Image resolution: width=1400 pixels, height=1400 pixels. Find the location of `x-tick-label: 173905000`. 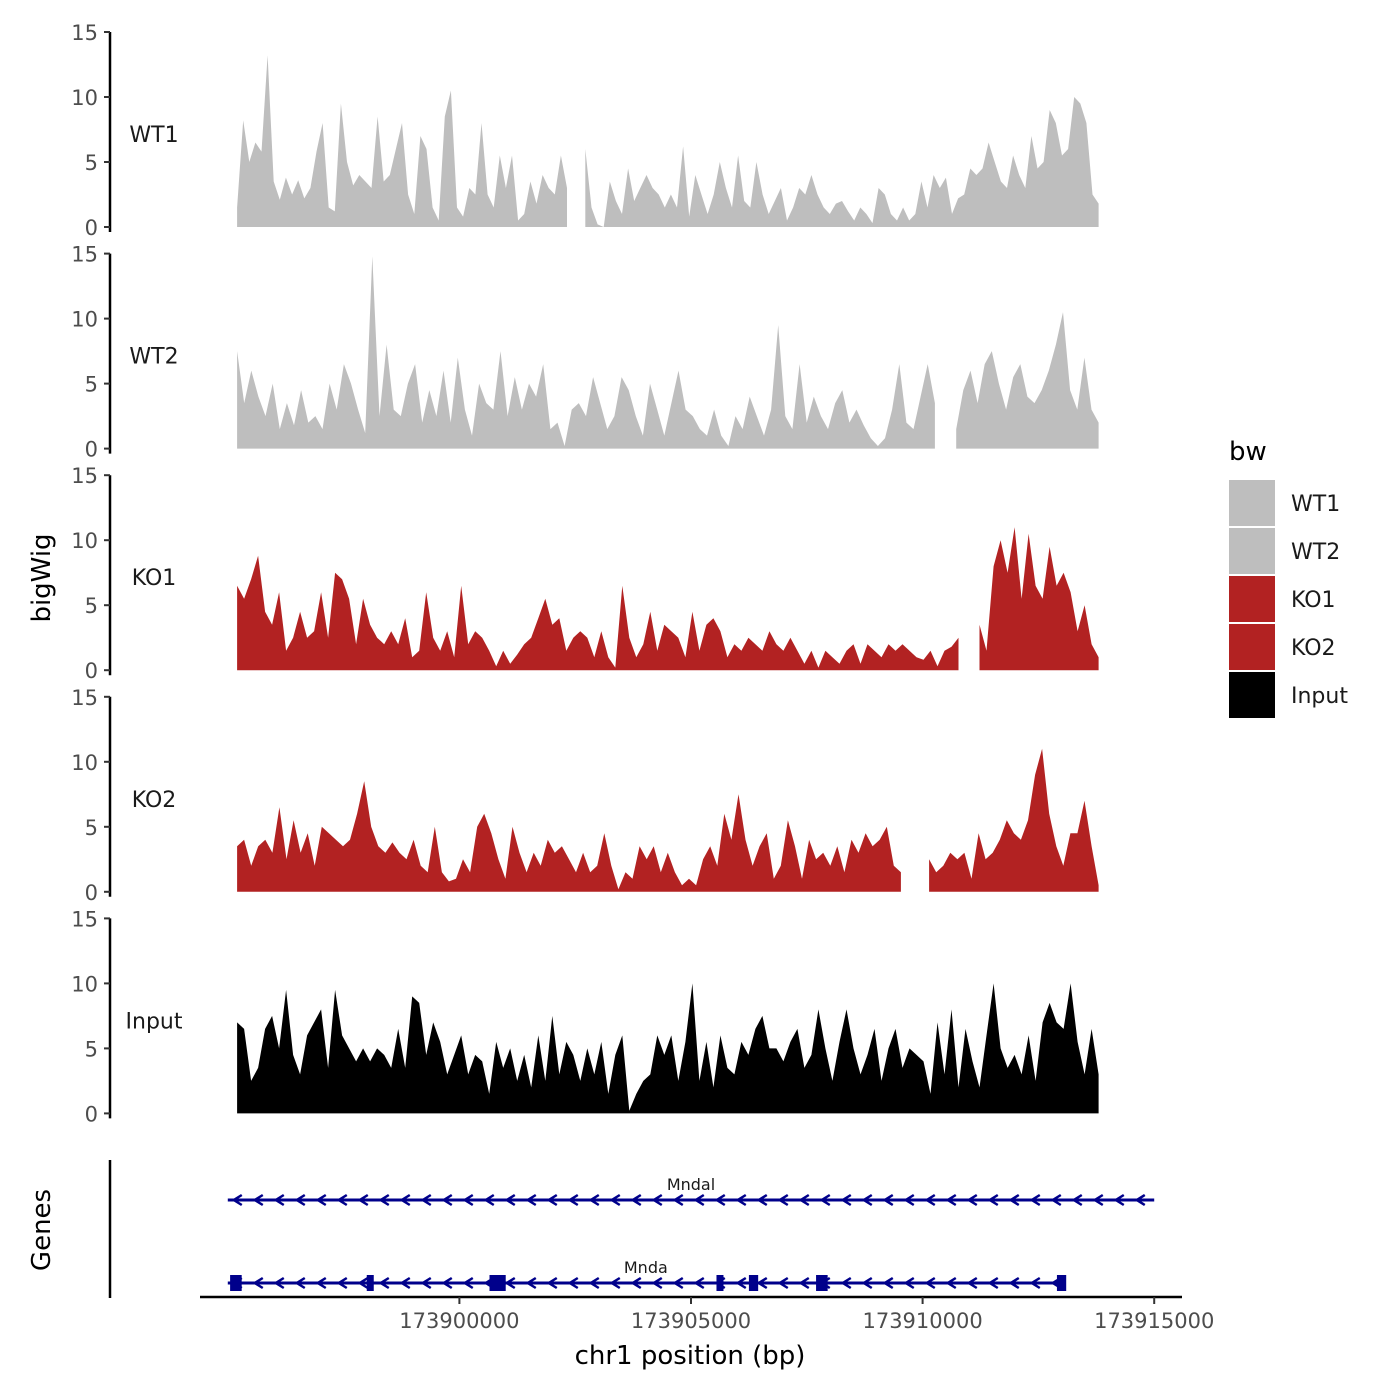

x-tick-label: 173905000 is located at coordinates (691, 1321).